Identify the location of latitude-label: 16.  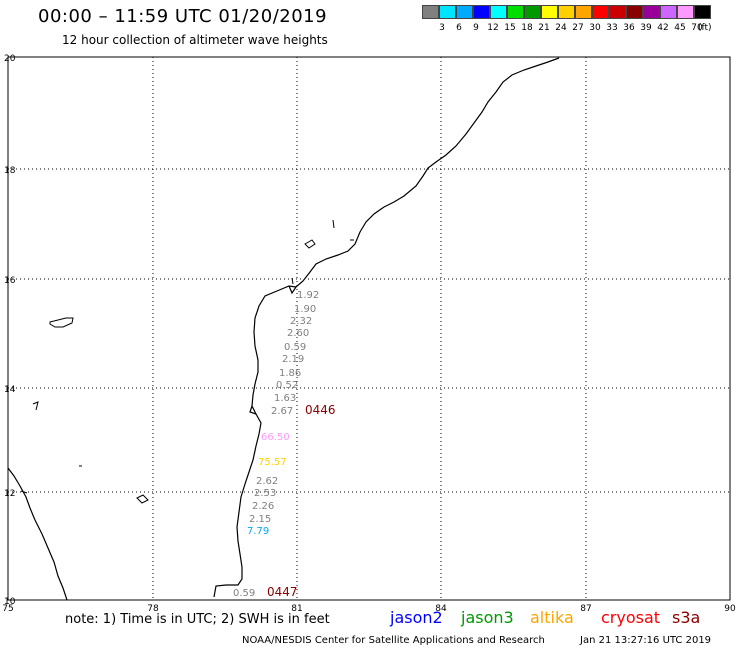
(10, 281).